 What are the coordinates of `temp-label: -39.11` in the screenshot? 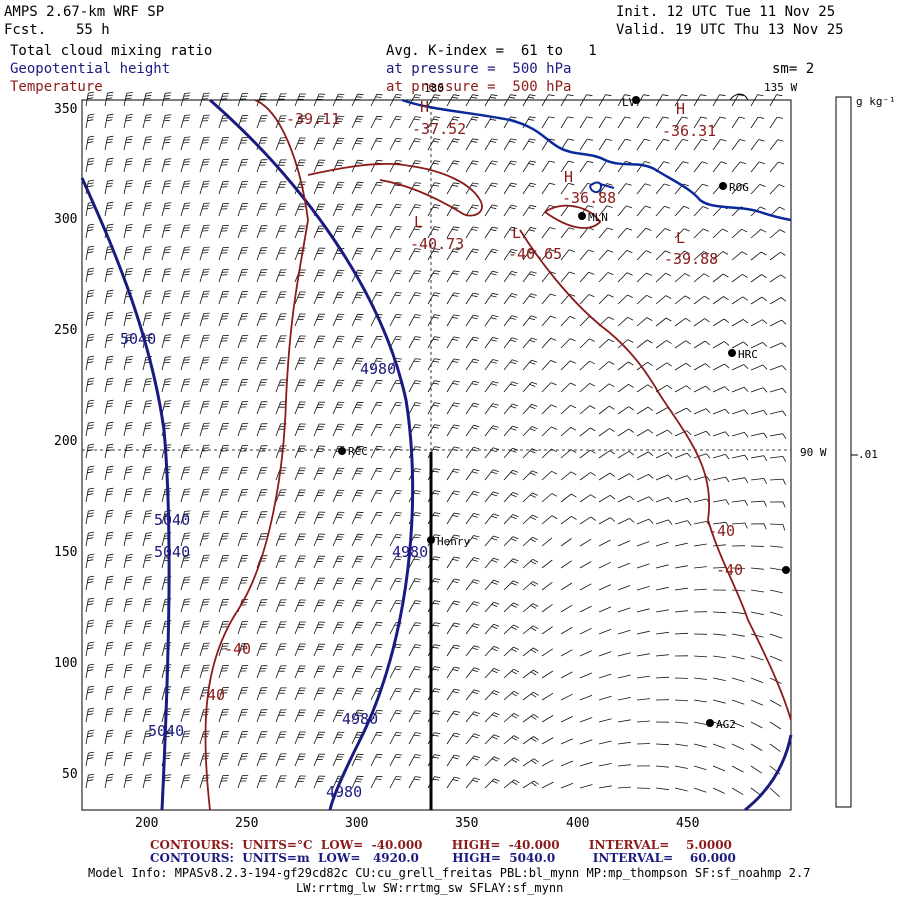 It's located at (313, 119).